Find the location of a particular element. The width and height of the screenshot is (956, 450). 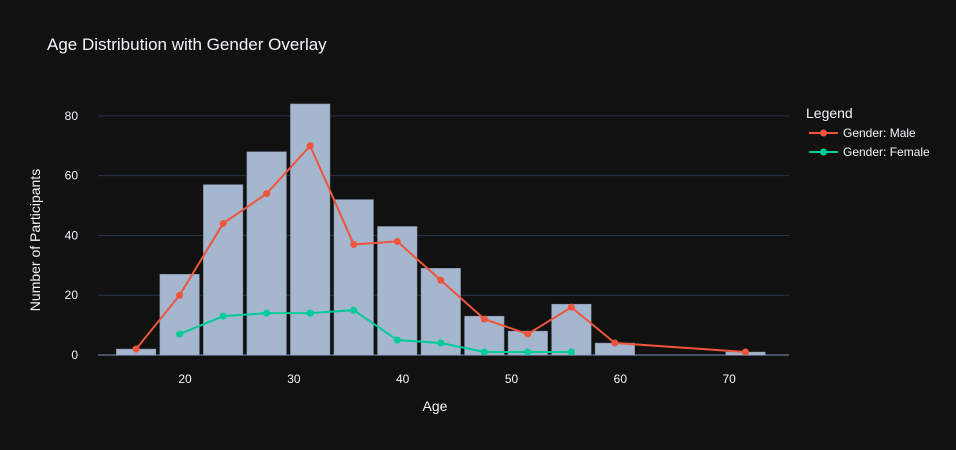

legend: Legend Gender: Male Gender: Female is located at coordinates (868, 132).